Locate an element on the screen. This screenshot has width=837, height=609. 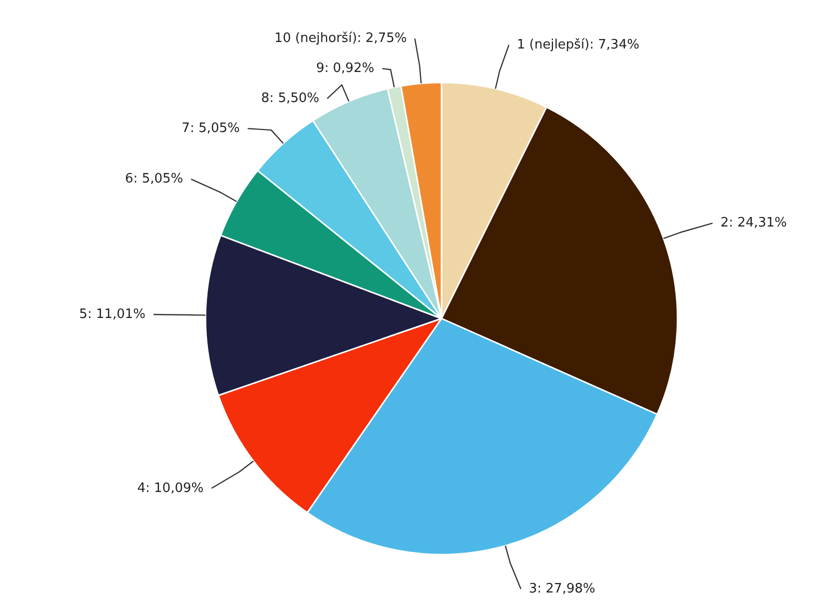
slice-label: 7: 5,05% is located at coordinates (211, 128).